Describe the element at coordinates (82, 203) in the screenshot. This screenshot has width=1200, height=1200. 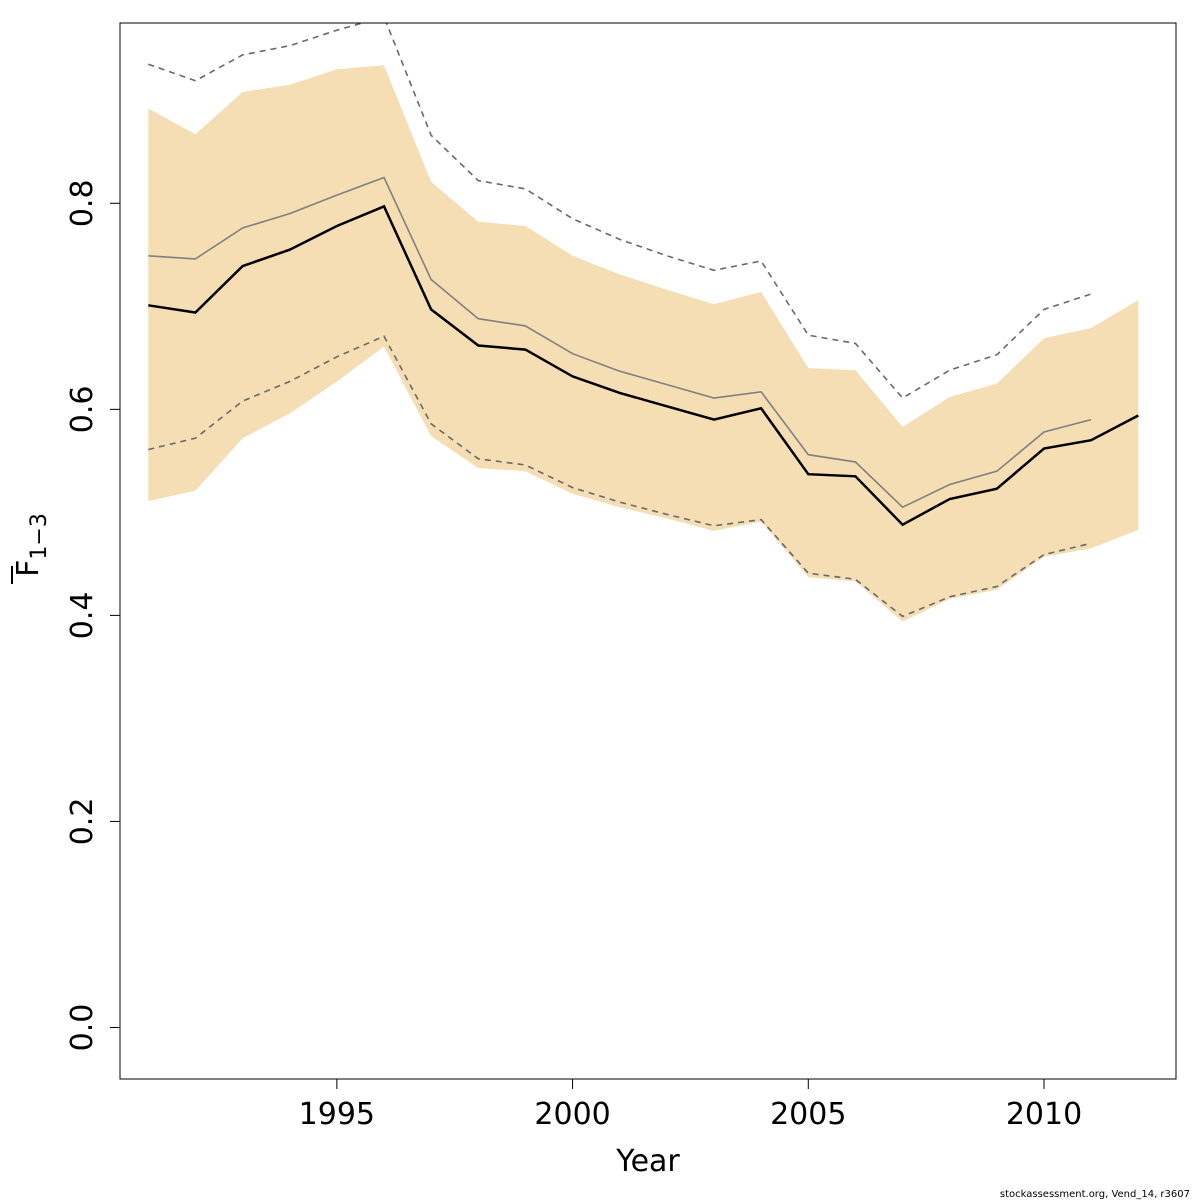
I see `y-tick-label: 0.8` at that location.